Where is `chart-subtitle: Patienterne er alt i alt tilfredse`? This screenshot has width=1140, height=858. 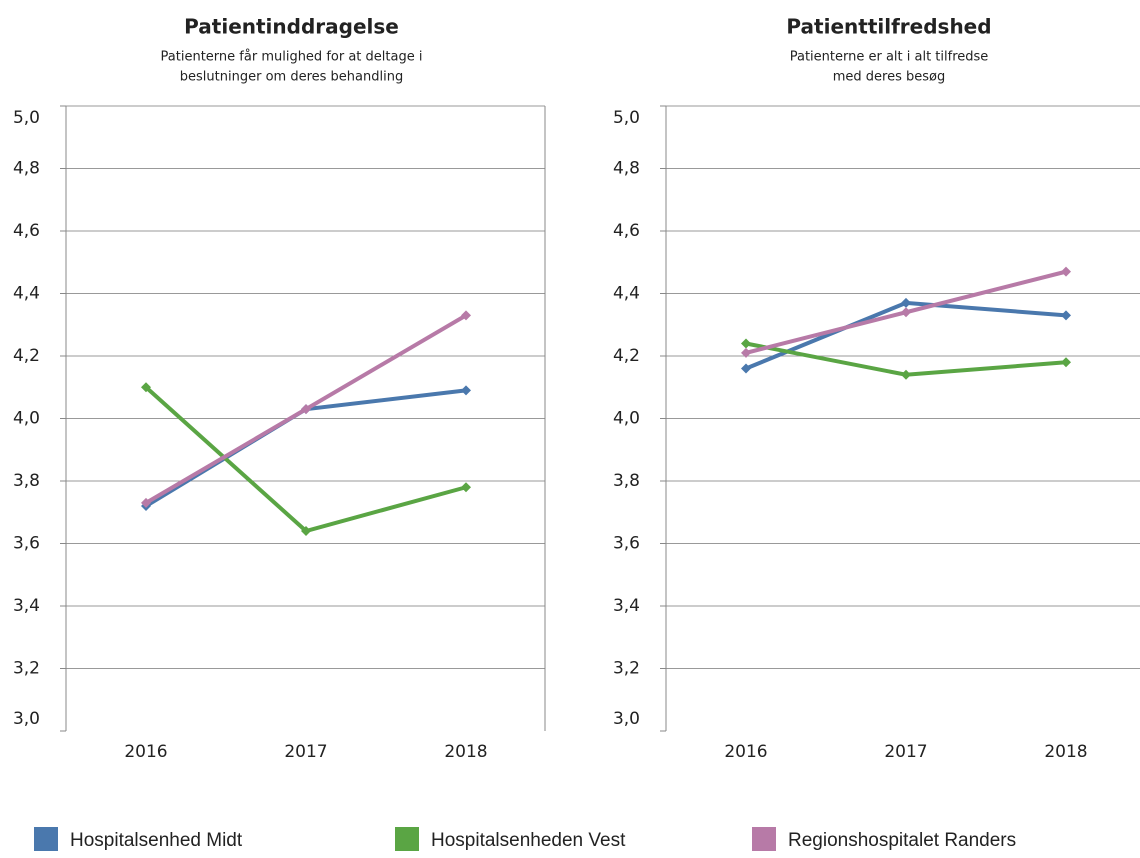
chart-subtitle: Patienterne er alt i alt tilfredse is located at coordinates (889, 57).